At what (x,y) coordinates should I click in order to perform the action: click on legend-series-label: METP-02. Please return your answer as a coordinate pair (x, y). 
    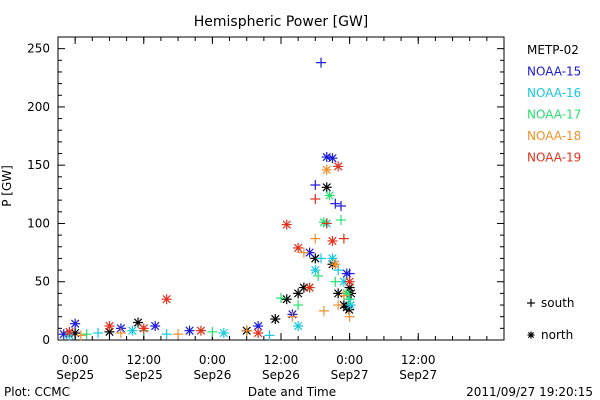
    Looking at the image, I should click on (553, 50).